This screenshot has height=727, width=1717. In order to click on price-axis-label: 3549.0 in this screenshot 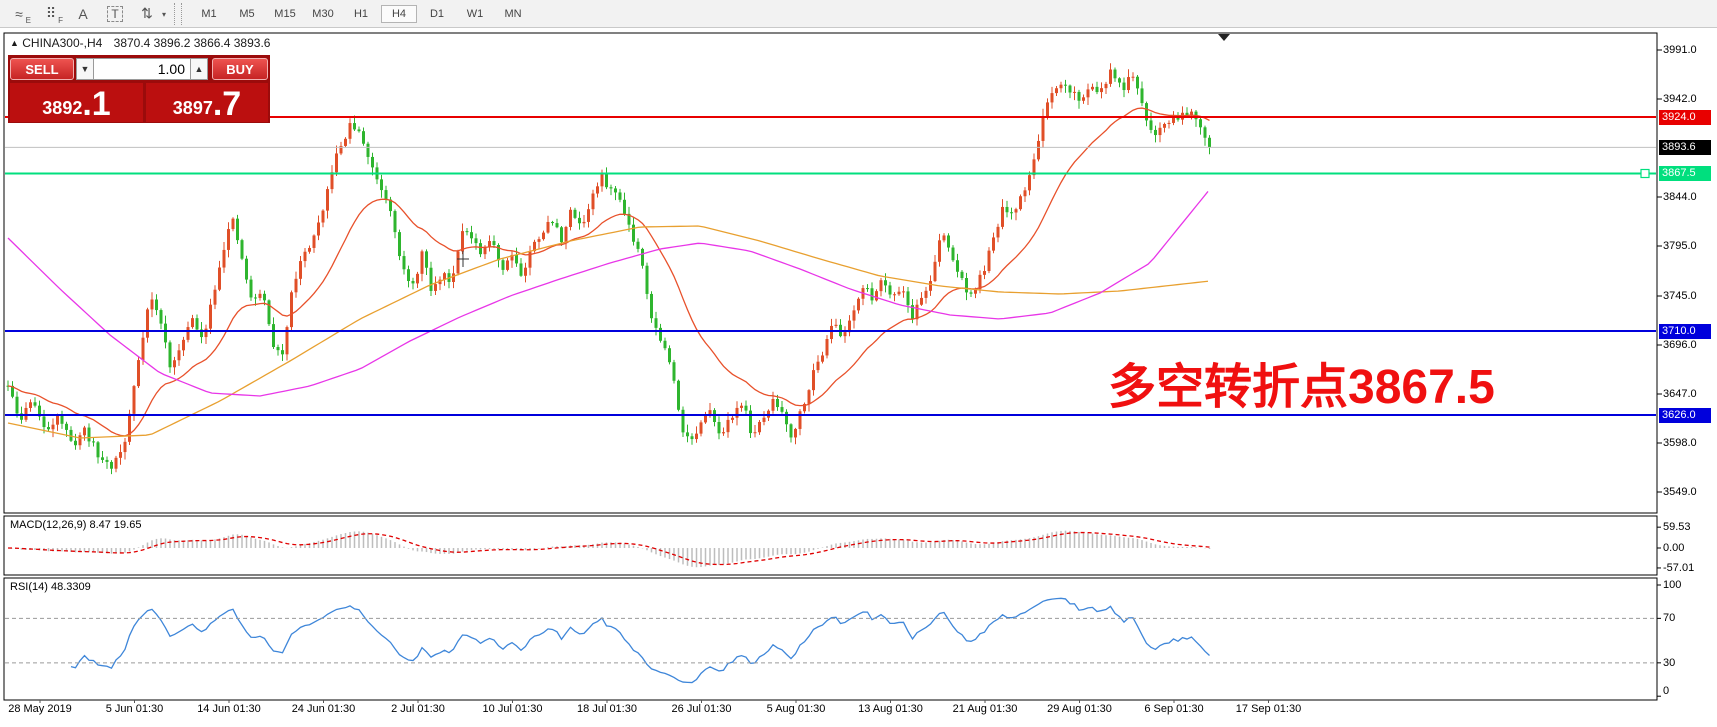, I will do `click(1680, 492)`.